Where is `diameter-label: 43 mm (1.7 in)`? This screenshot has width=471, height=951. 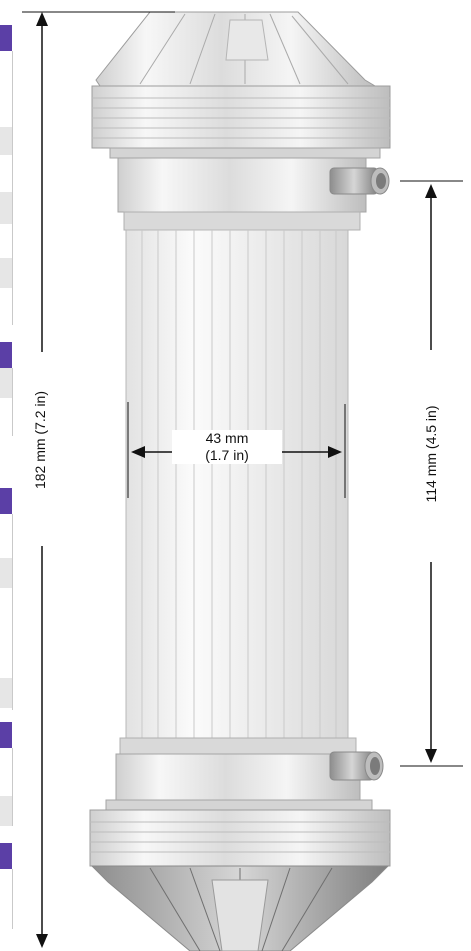
diameter-label: 43 mm (1.7 in) is located at coordinates (227, 447).